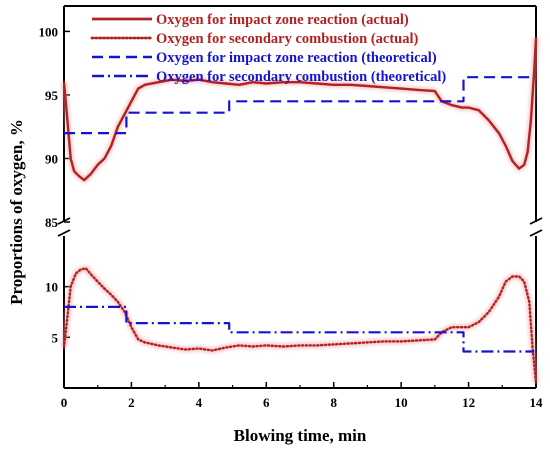 This screenshot has width=550, height=454. What do you see at coordinates (52, 222) in the screenshot?
I see `upper-y-tick-label-0: 85` at bounding box center [52, 222].